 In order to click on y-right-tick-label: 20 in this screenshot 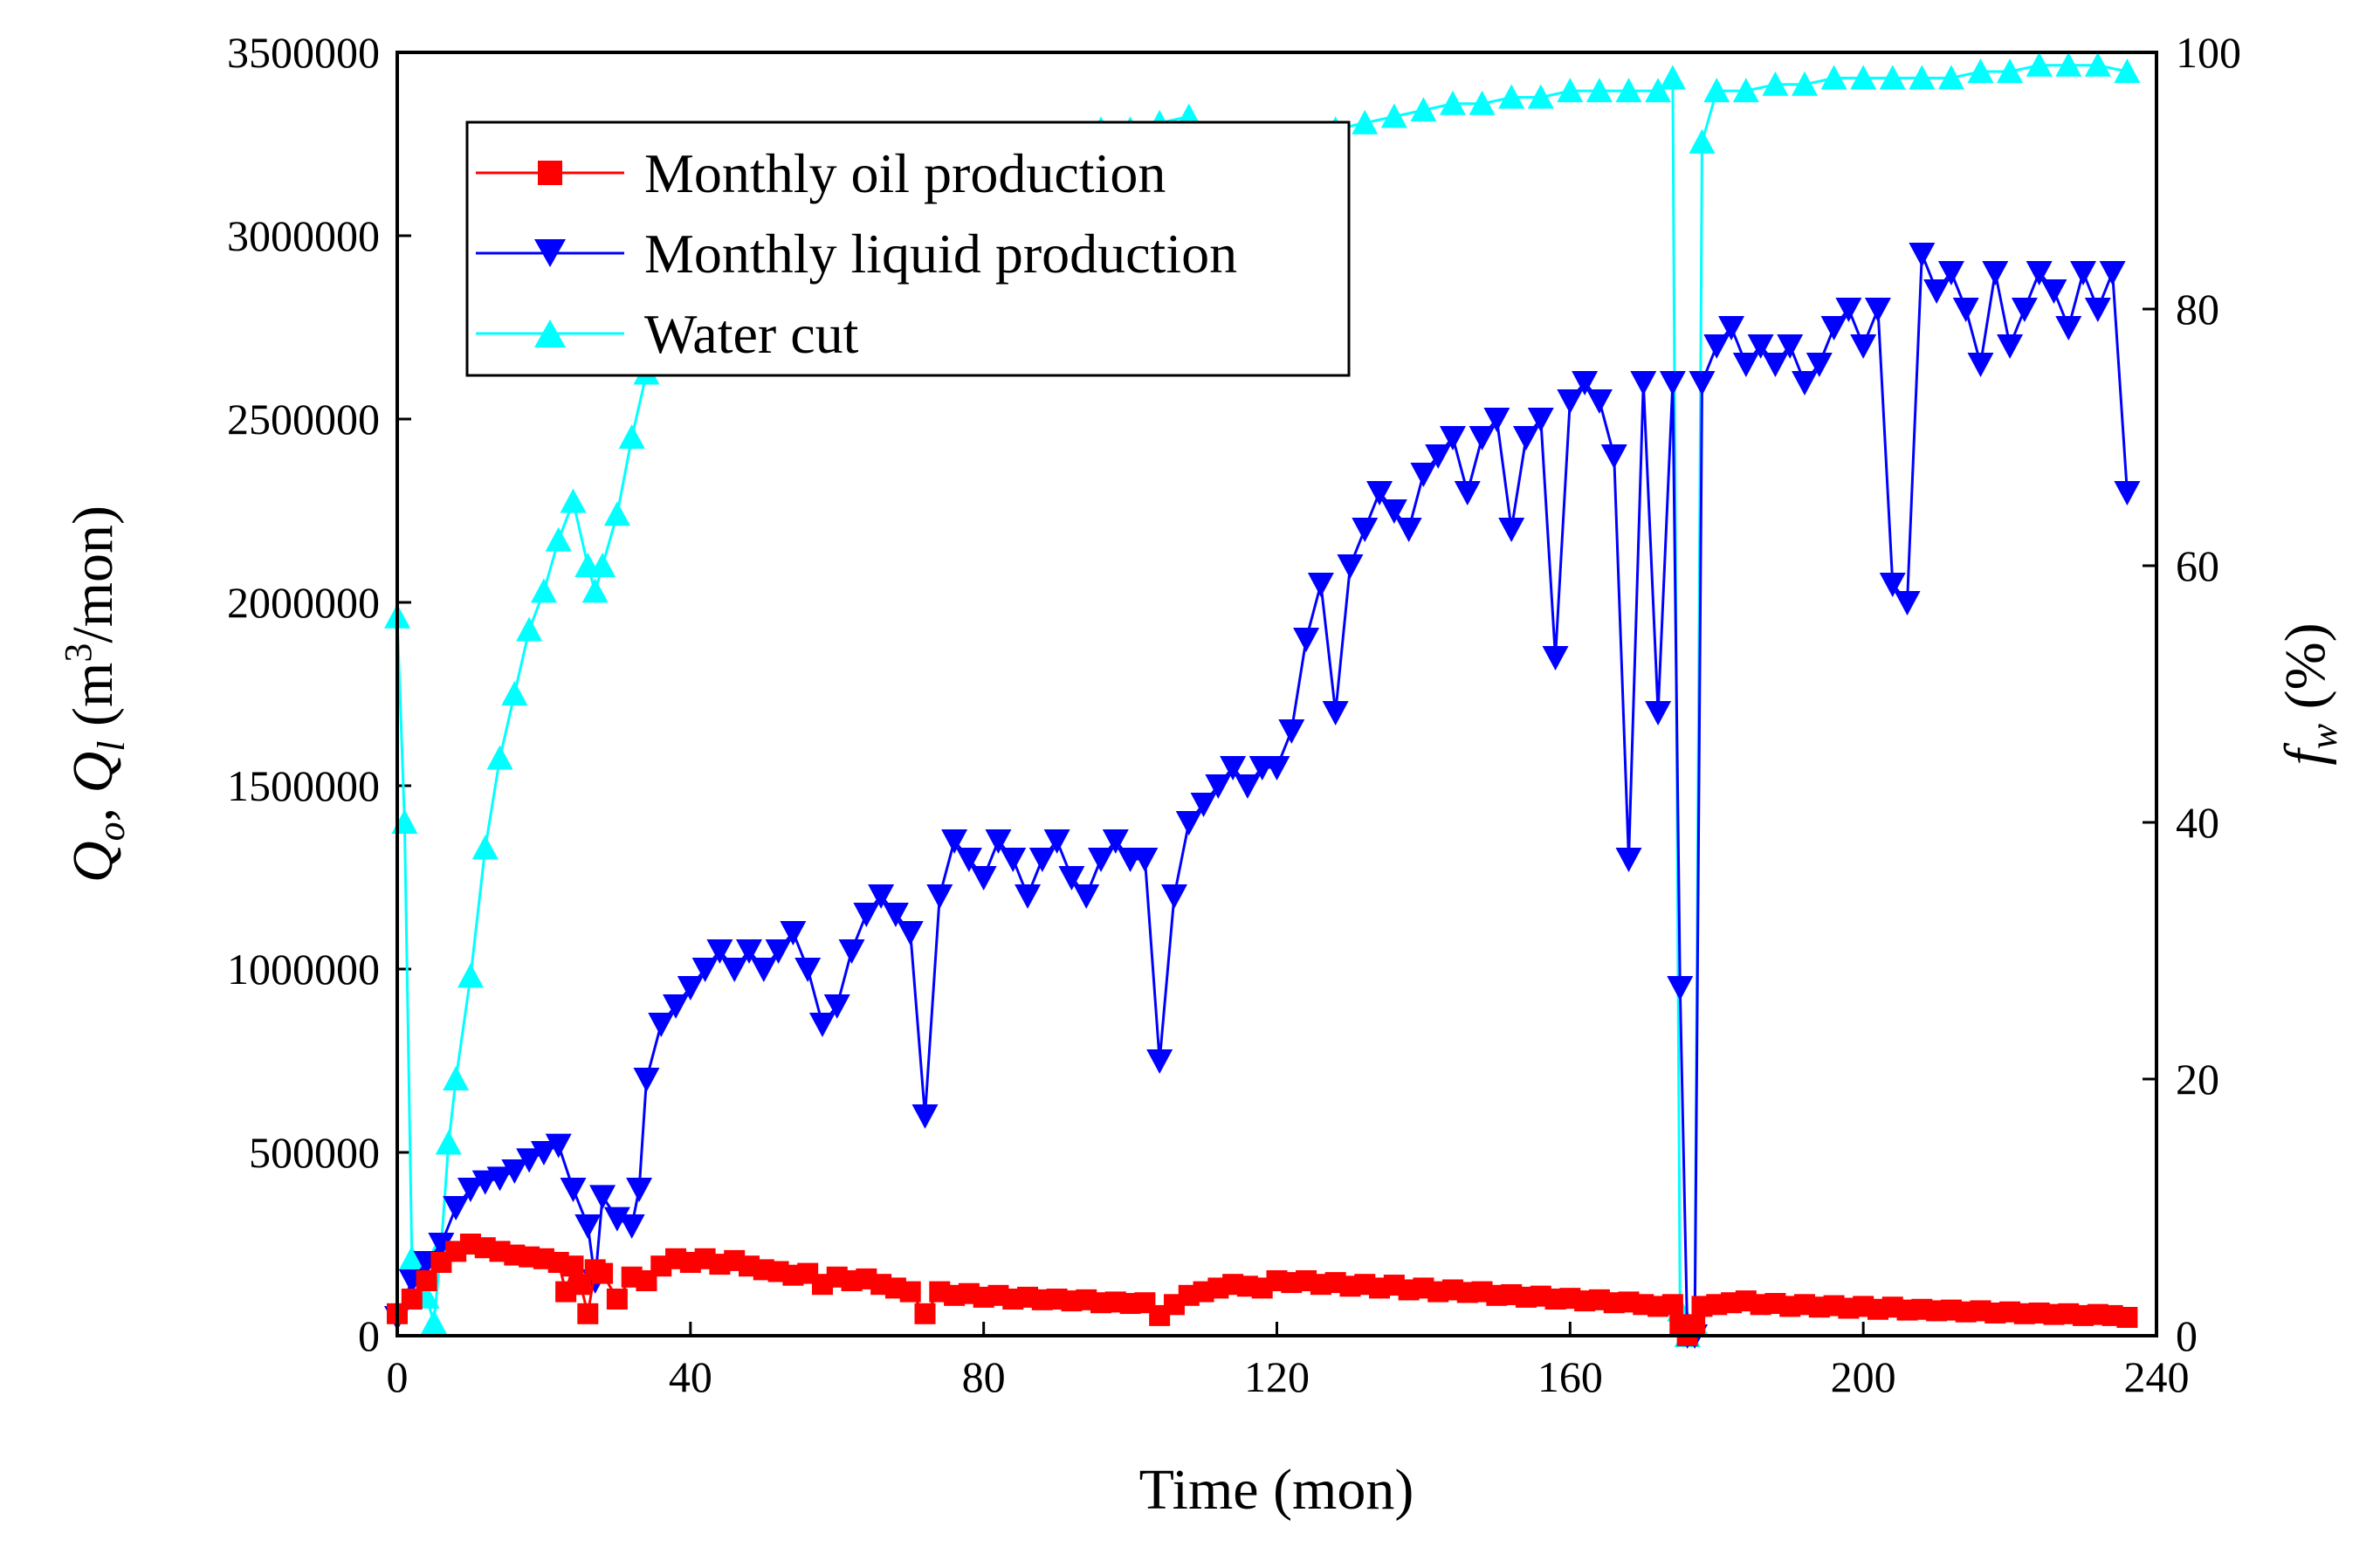, I will do `click(2197, 1079)`.